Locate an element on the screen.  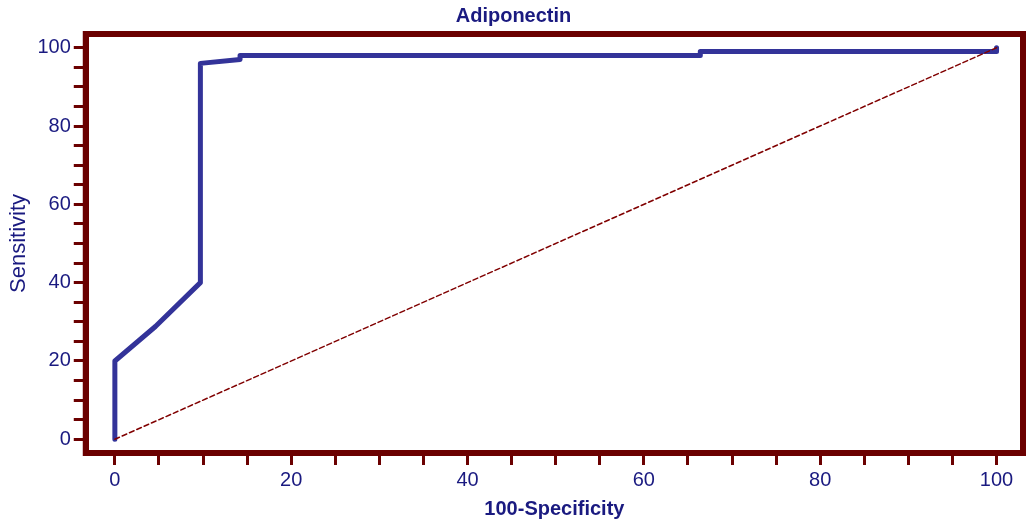
y-tick-label: 0 is located at coordinates (65, 437).